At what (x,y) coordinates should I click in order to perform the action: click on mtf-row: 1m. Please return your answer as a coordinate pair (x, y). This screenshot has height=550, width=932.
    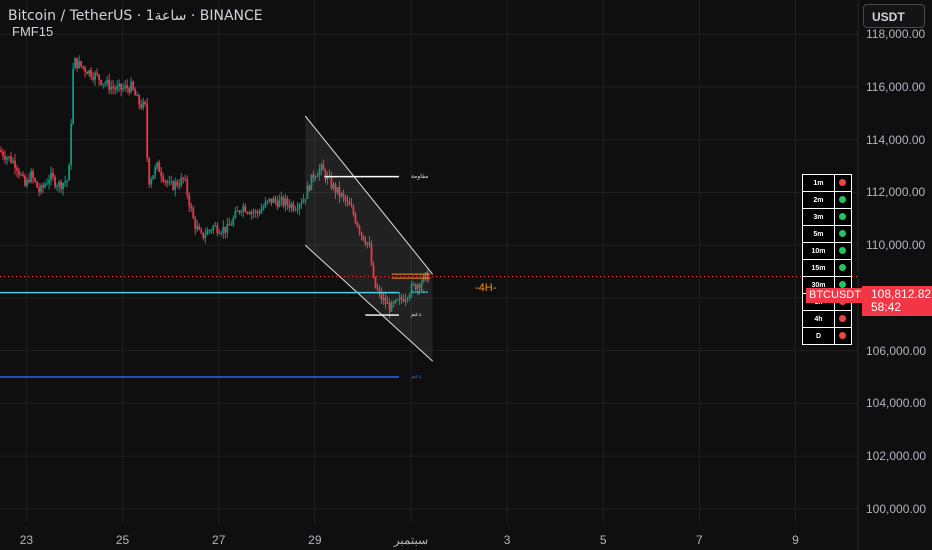
    Looking at the image, I should click on (827, 183).